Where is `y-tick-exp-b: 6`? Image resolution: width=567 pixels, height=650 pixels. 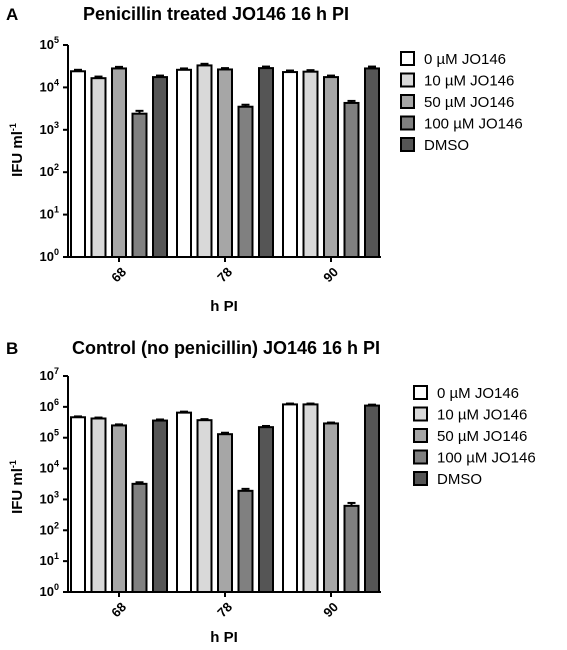 y-tick-exp-b: 6 is located at coordinates (56, 402).